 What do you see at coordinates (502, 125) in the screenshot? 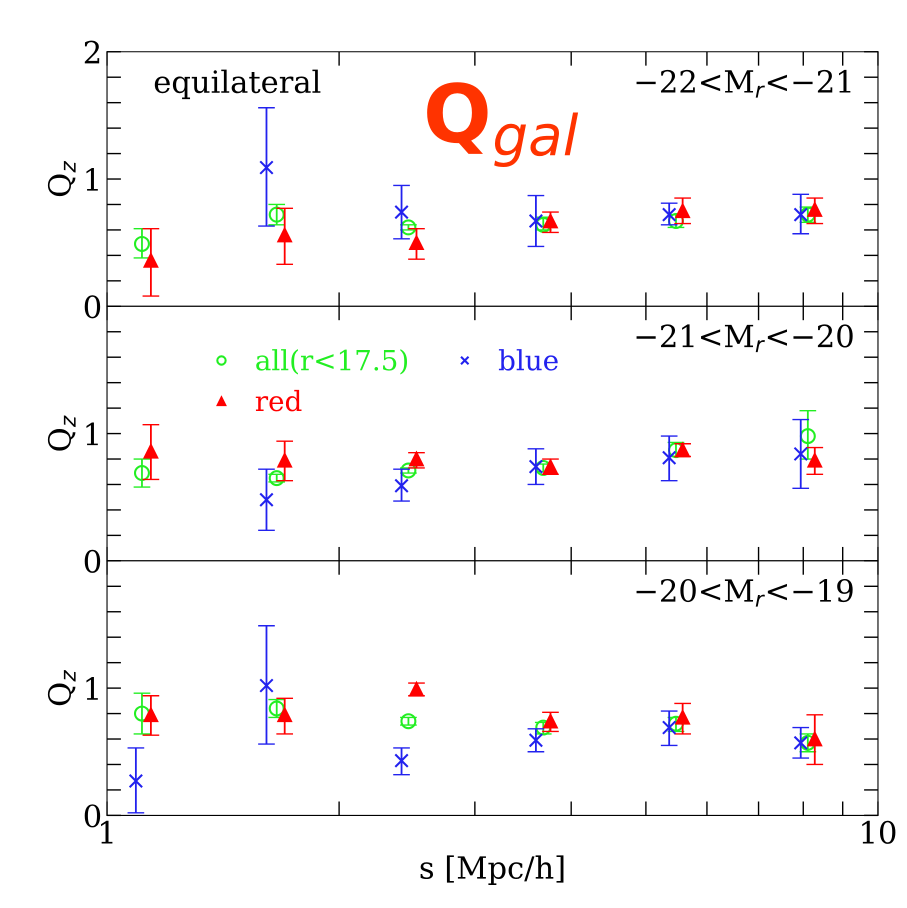
I see `annotation: Q$_{gal}$` at bounding box center [502, 125].